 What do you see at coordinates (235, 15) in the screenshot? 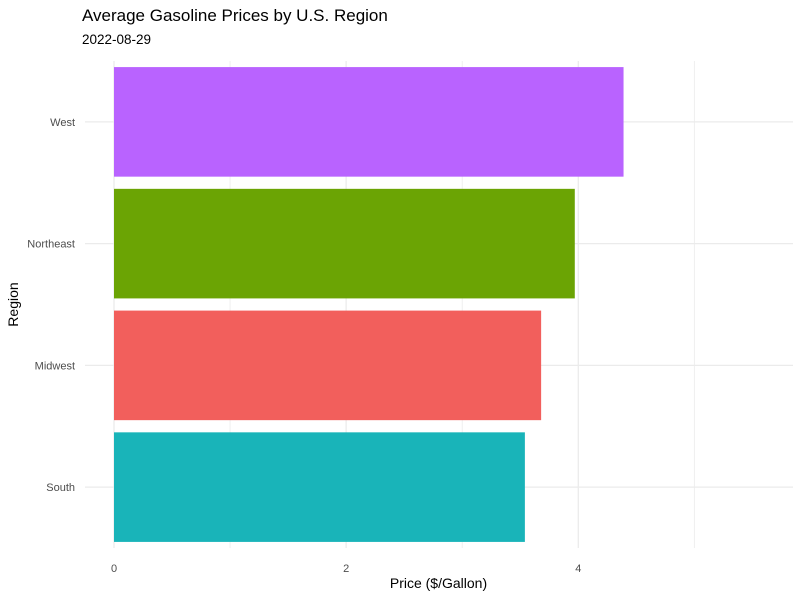
I see `chart-title: Average Gasoline Prices by U.S. Region` at bounding box center [235, 15].